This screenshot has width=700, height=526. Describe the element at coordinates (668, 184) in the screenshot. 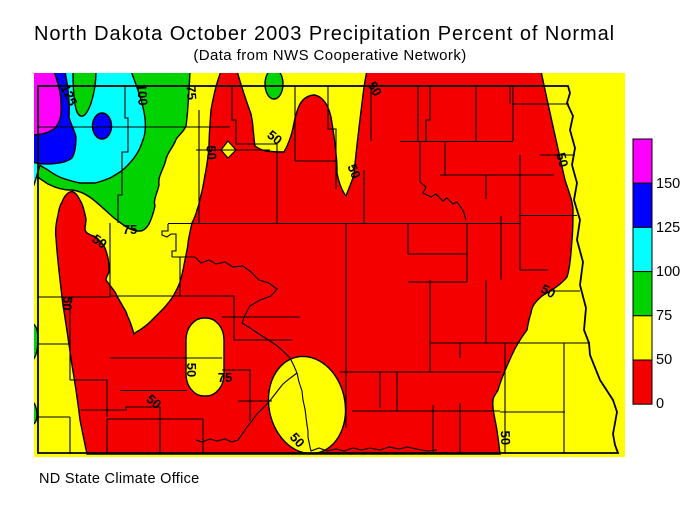

I see `svg-text: 150` at that location.